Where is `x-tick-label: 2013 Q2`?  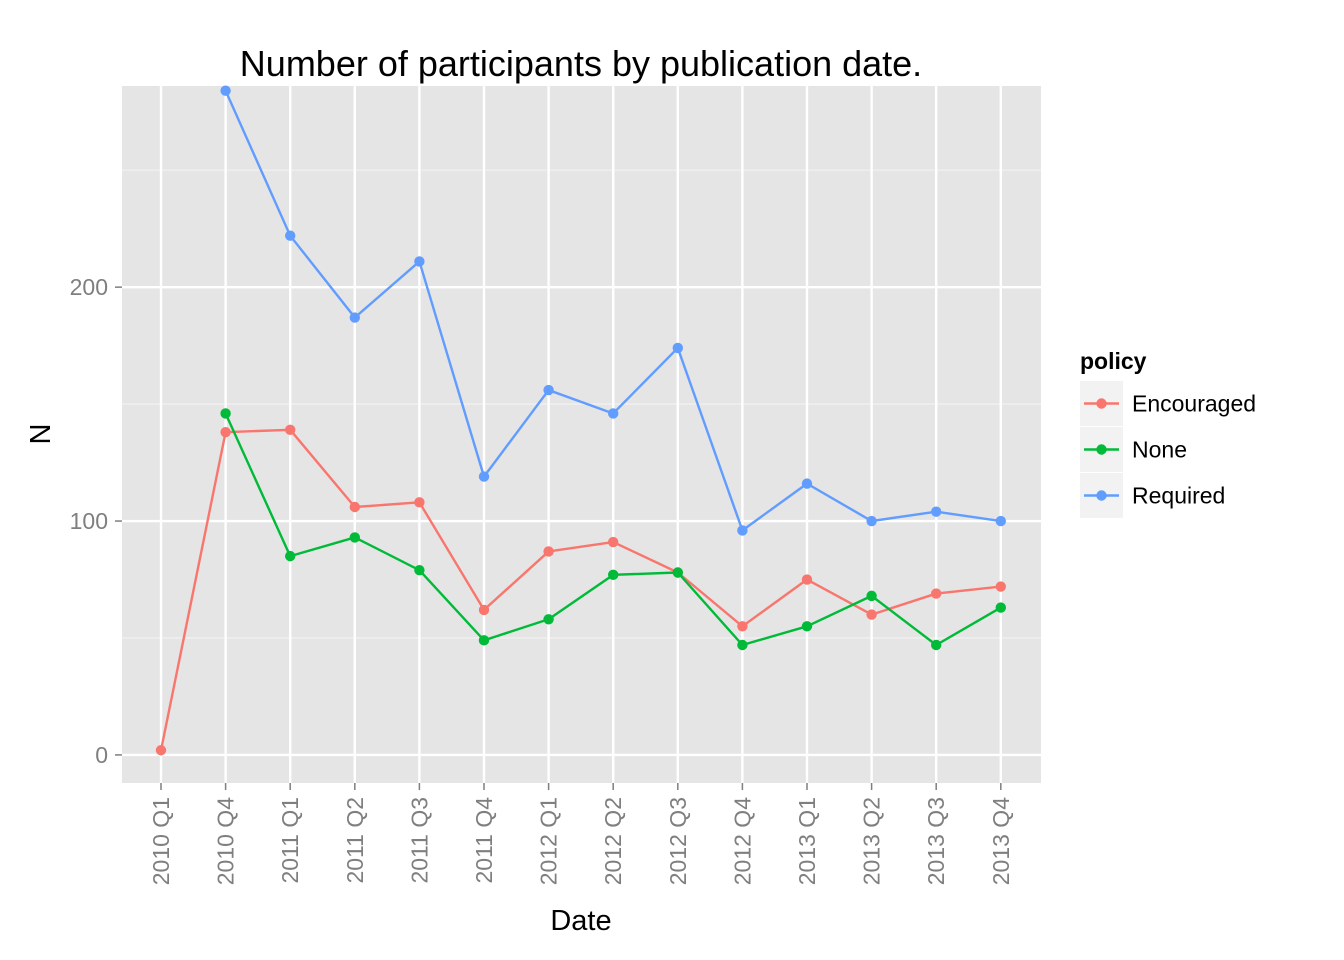 x-tick-label: 2013 Q2 is located at coordinates (872, 841).